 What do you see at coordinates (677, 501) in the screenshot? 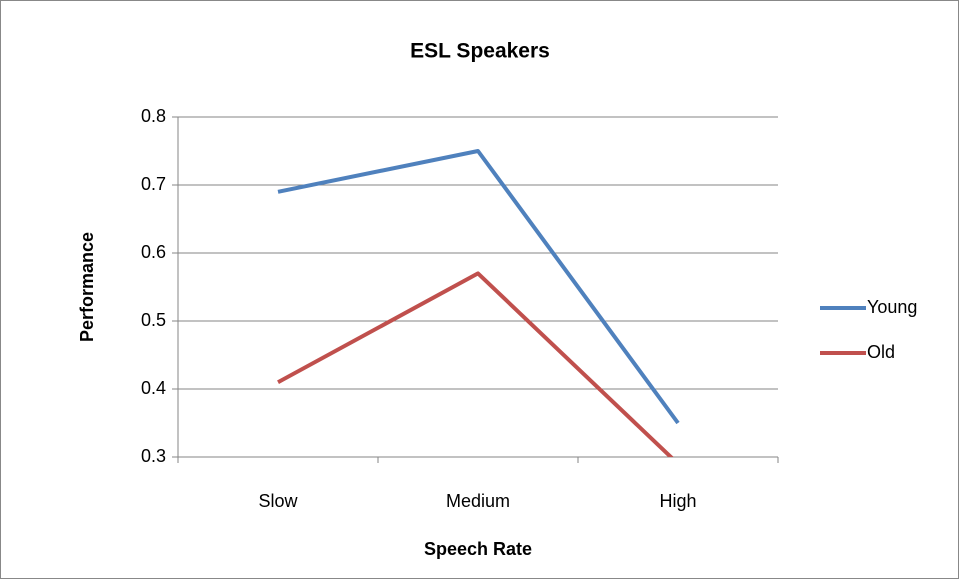
I see `x-tick-label: High` at bounding box center [677, 501].